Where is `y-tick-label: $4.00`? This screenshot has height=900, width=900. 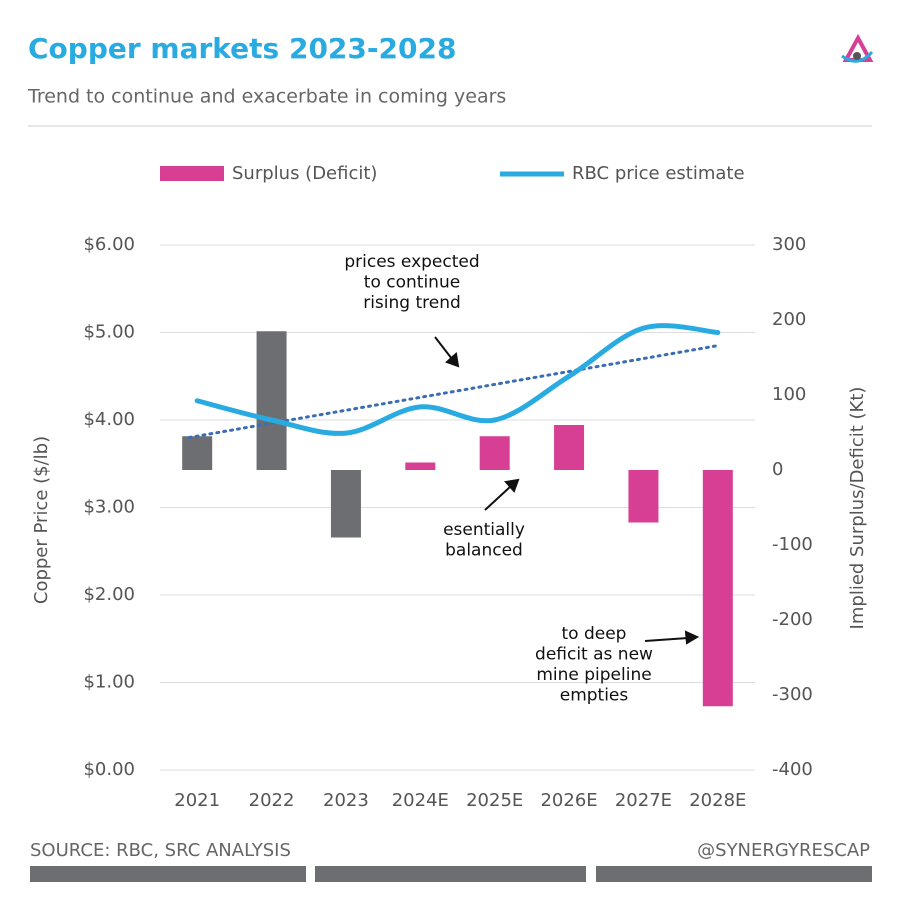 y-tick-label: $4.00 is located at coordinates (109, 419).